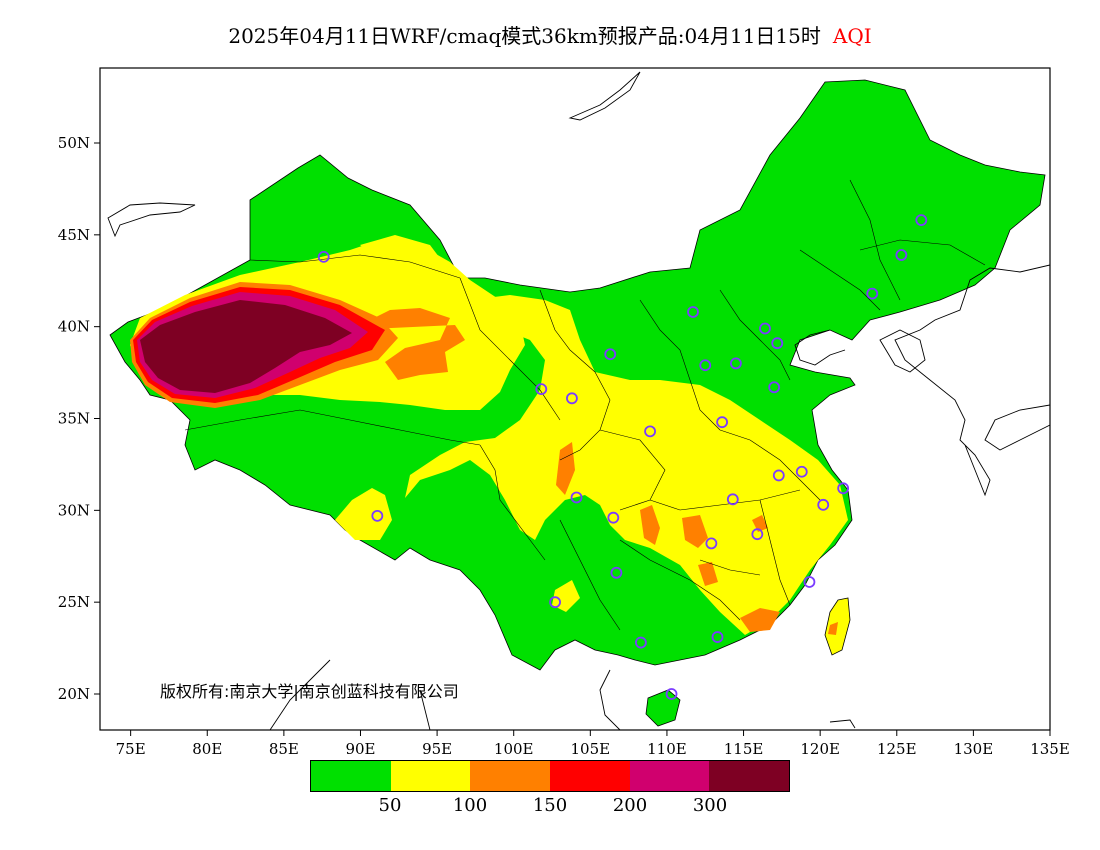  I want to click on y-tick-label: 25N, so click(74, 602).